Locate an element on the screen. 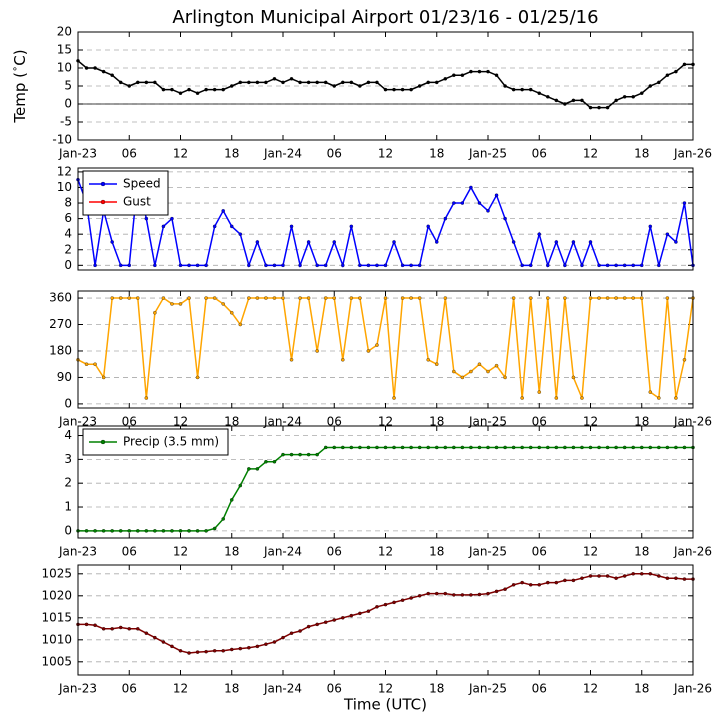  y-tick-label: 0 is located at coordinates (68, 265).